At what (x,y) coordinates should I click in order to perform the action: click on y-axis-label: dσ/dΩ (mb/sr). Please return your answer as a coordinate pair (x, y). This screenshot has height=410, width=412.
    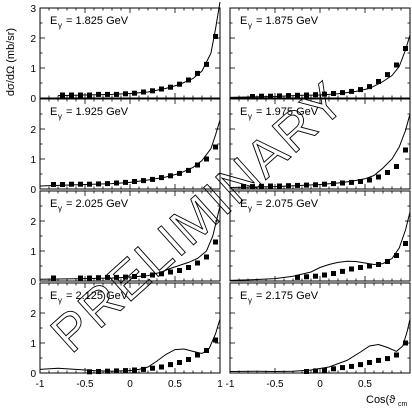
    Looking at the image, I should click on (11, 62).